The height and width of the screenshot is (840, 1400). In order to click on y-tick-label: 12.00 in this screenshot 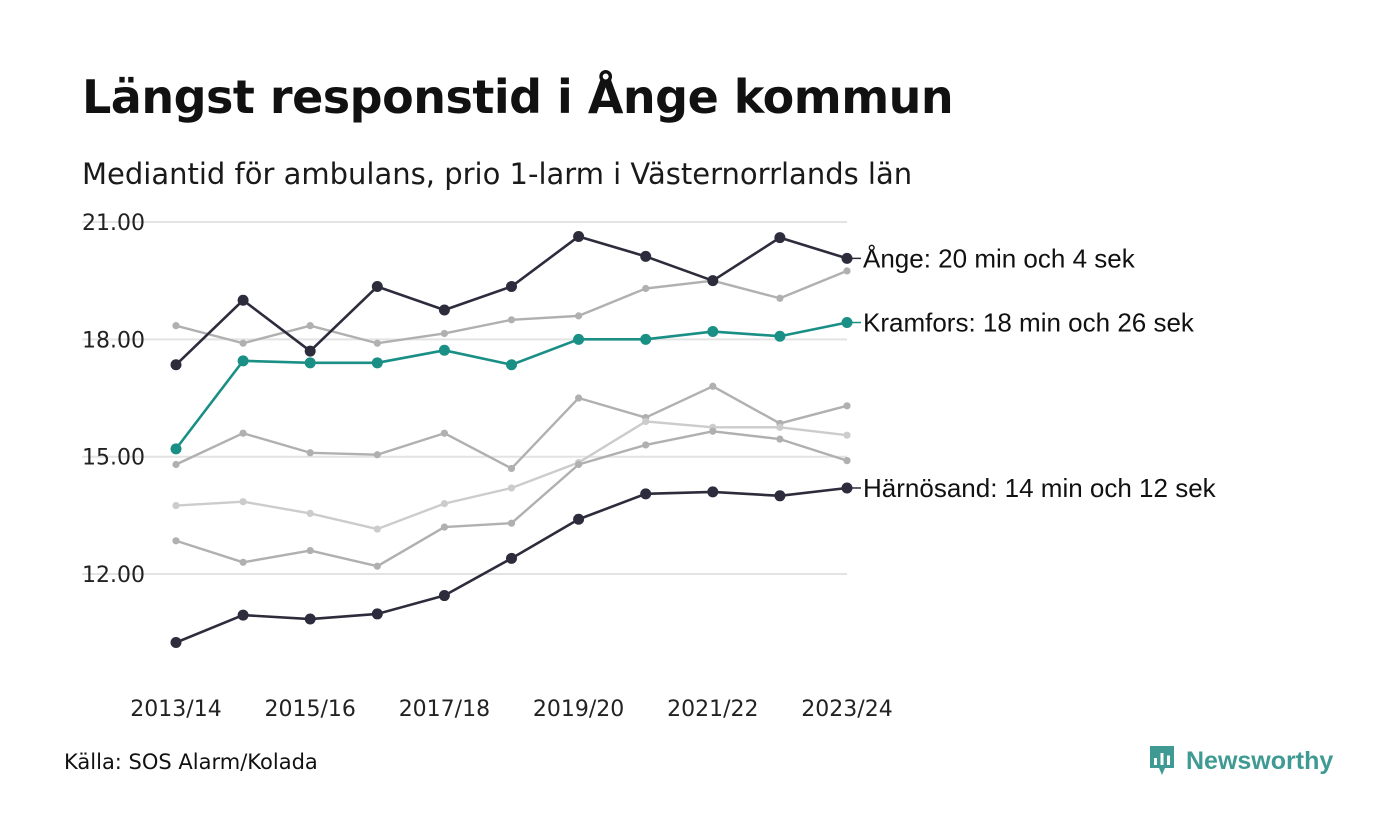, I will do `click(113, 575)`.